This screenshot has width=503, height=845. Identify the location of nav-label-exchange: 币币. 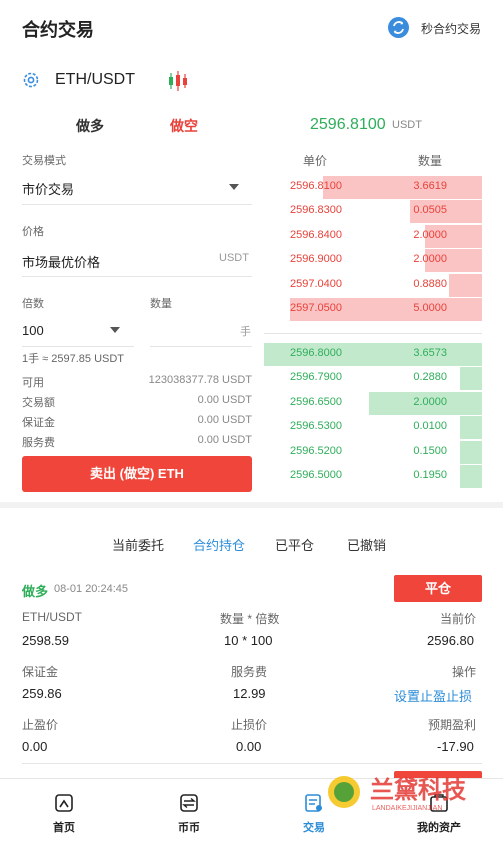
(189, 828).